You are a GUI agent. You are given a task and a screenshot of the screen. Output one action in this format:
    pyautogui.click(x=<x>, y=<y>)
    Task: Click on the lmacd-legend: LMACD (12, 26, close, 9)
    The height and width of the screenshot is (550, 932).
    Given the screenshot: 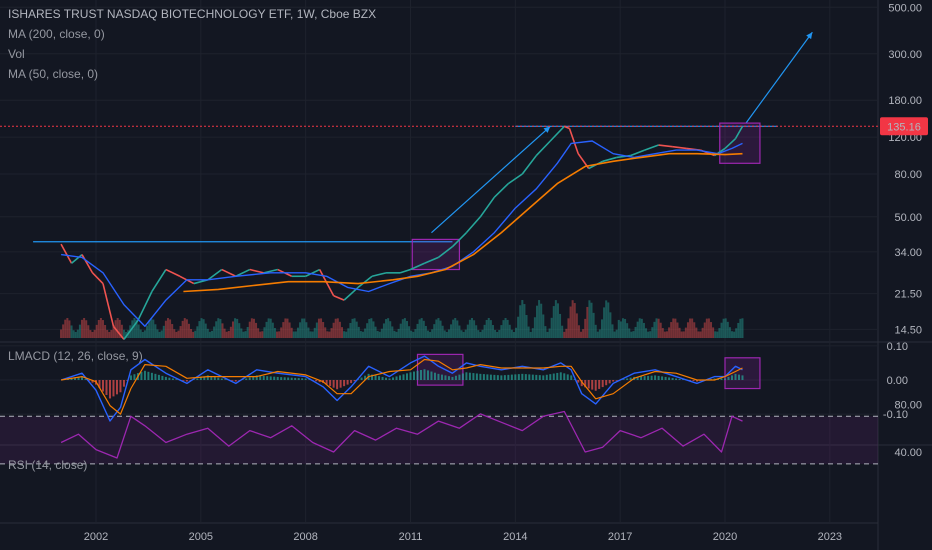 What is the action you would take?
    pyautogui.click(x=75, y=356)
    